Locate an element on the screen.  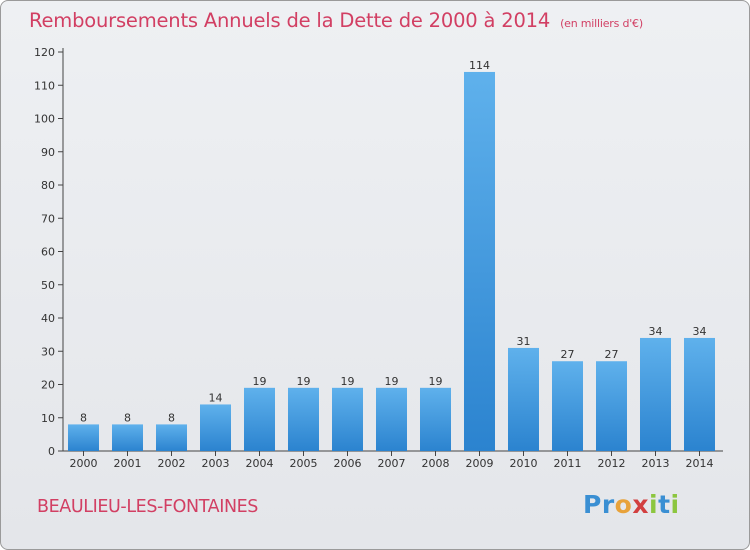
x-tick-label: 2010 is located at coordinates (524, 463).